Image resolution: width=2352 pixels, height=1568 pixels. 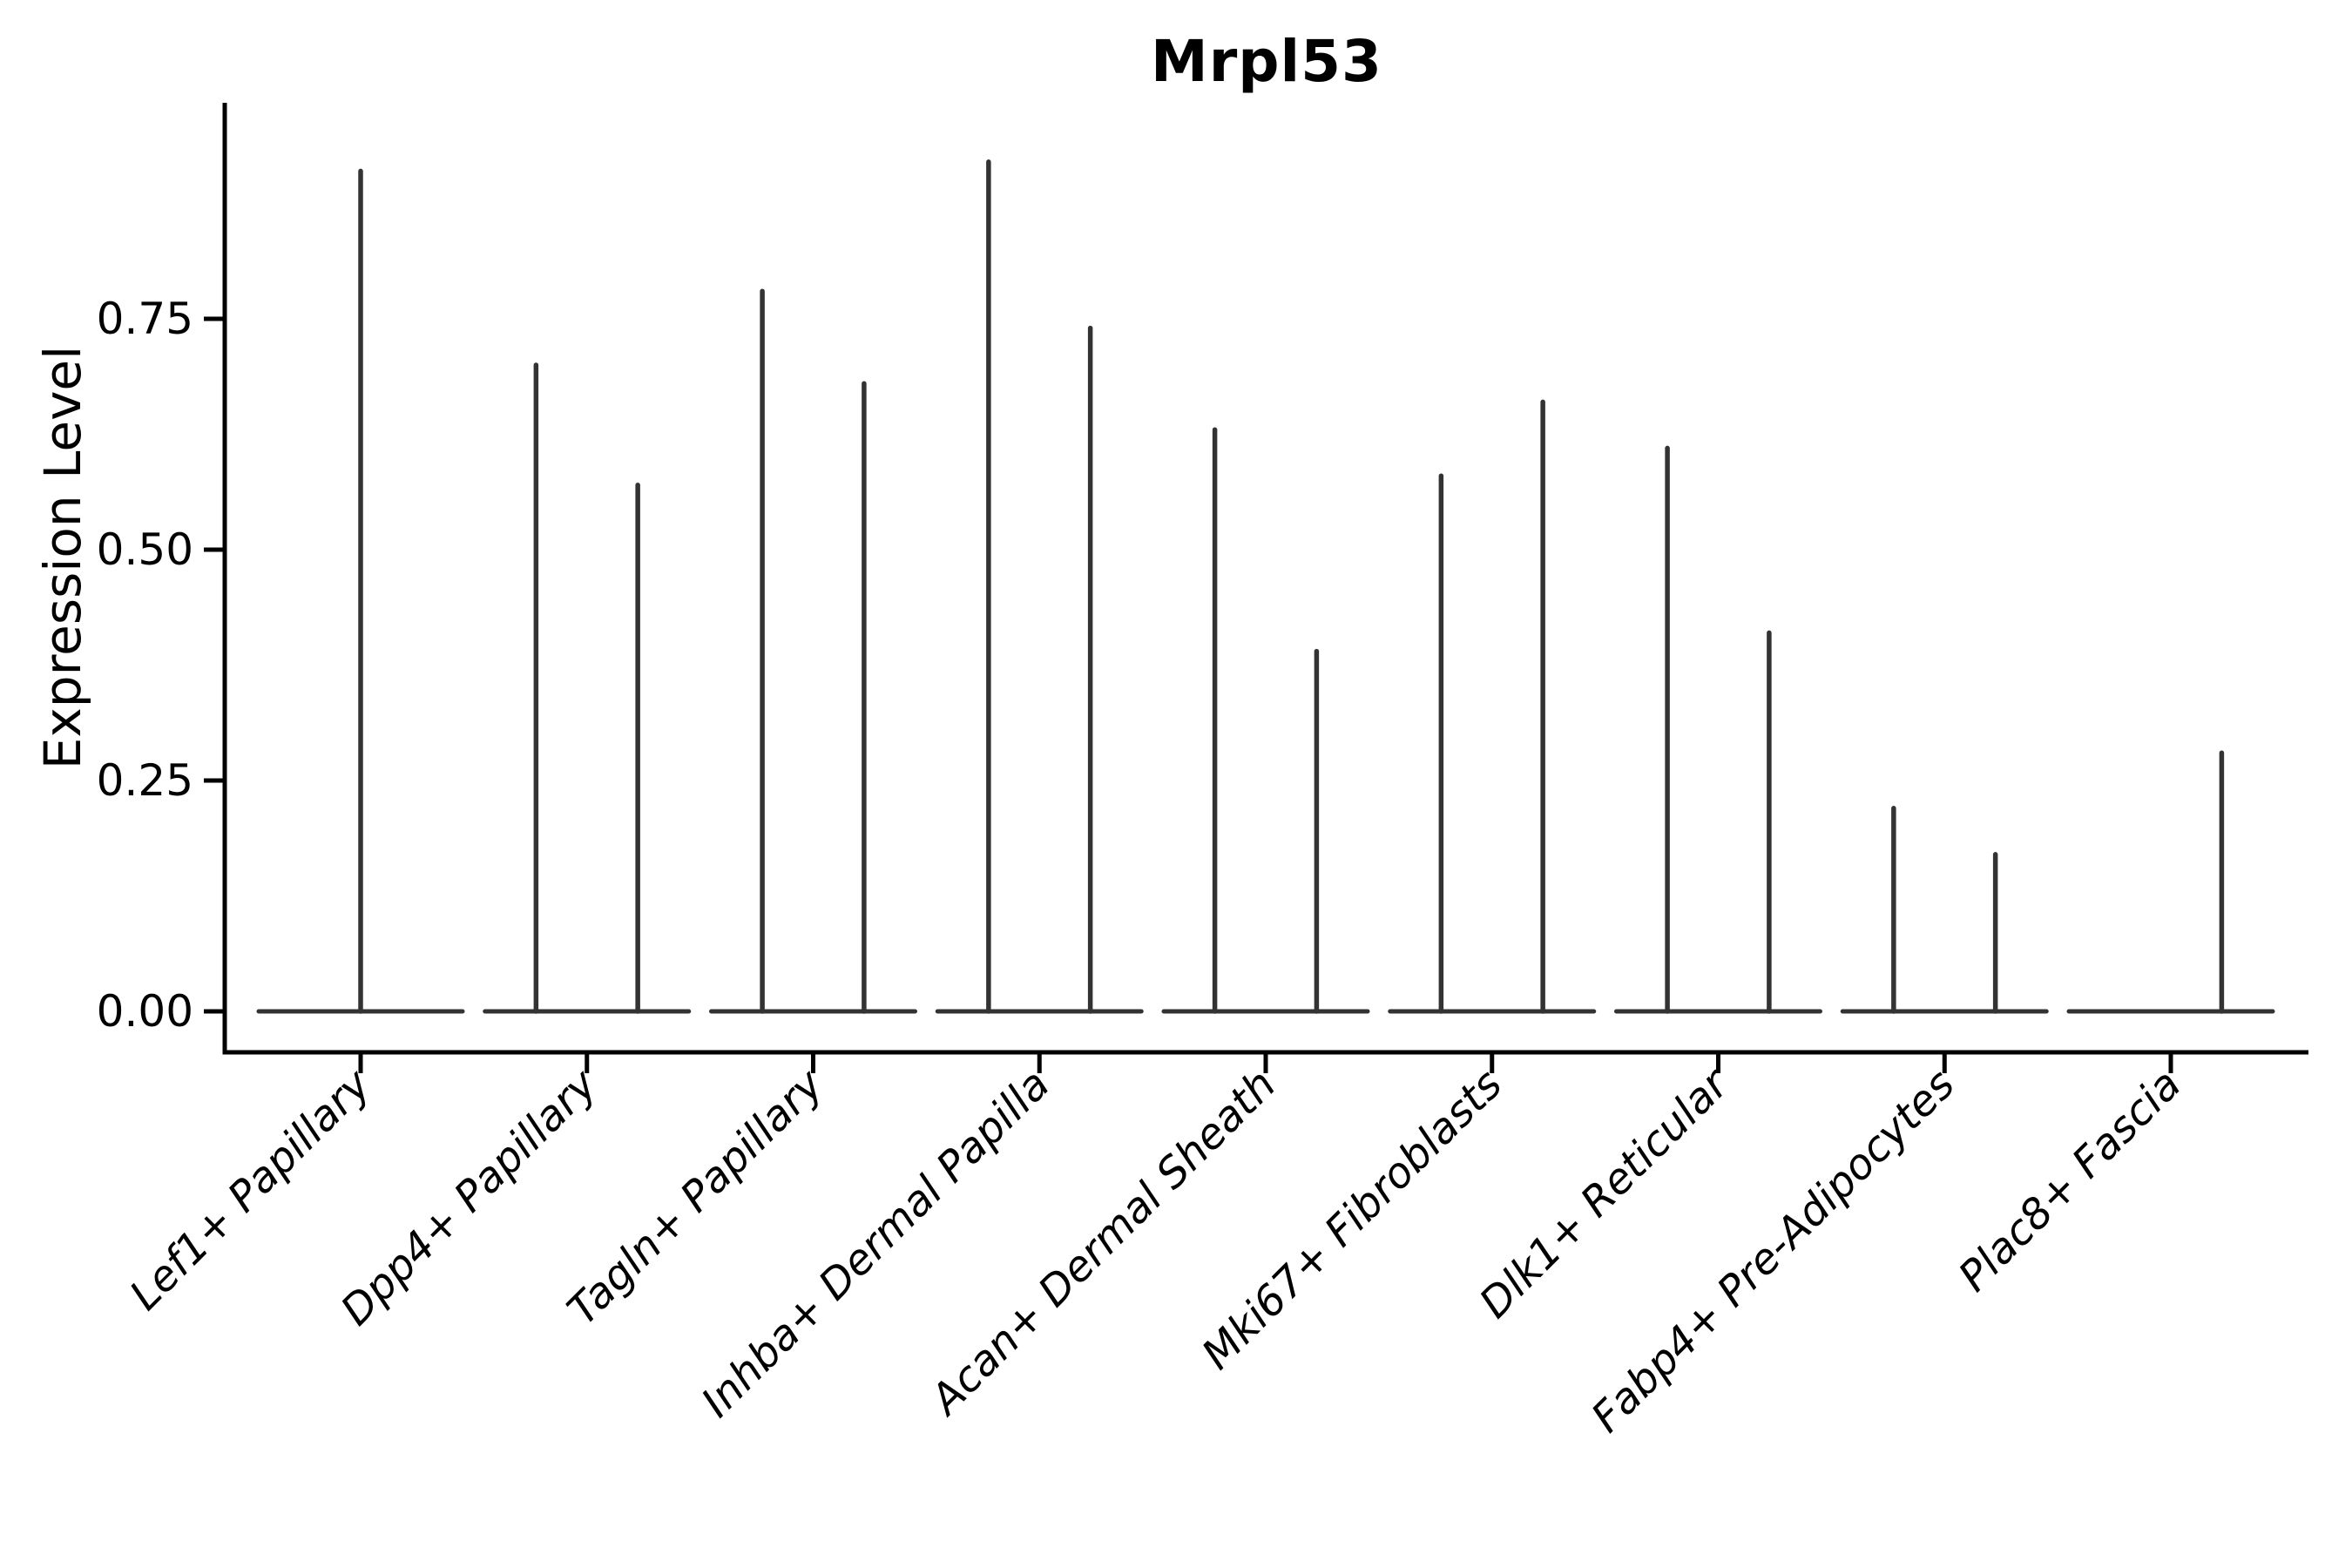 What do you see at coordinates (2070, 1181) in the screenshot?
I see `x-category-label: Plac8+ Fascia` at bounding box center [2070, 1181].